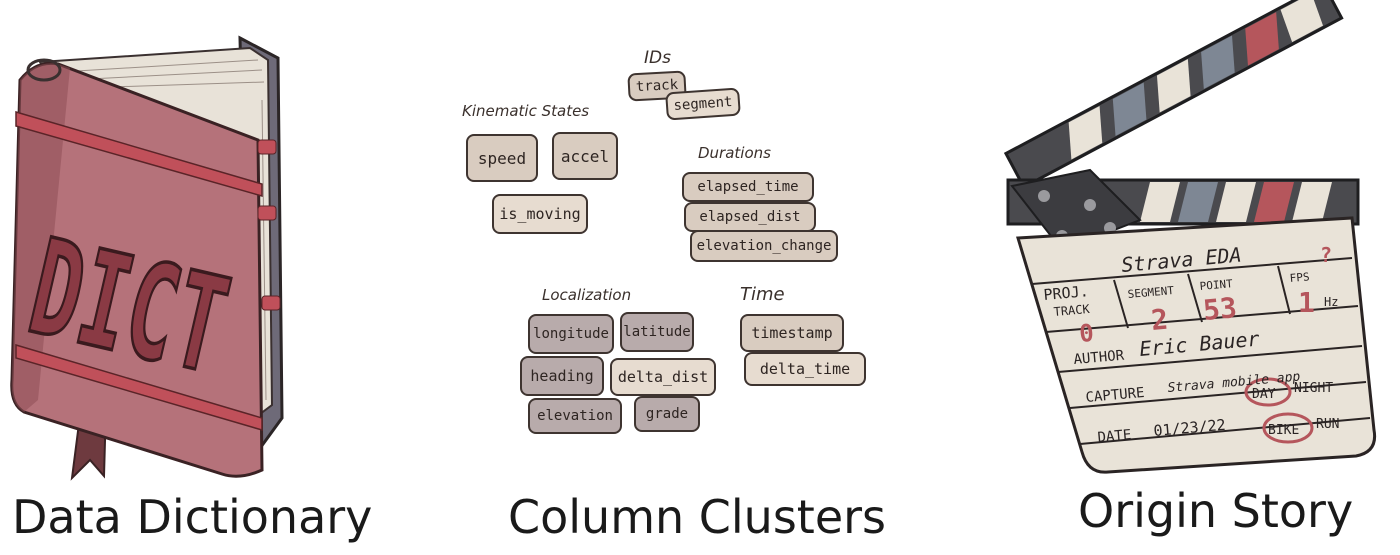 This screenshot has height=555, width=1400. What do you see at coordinates (1299, 277) in the screenshot?
I see `slate-fps-label: FPS` at bounding box center [1299, 277].